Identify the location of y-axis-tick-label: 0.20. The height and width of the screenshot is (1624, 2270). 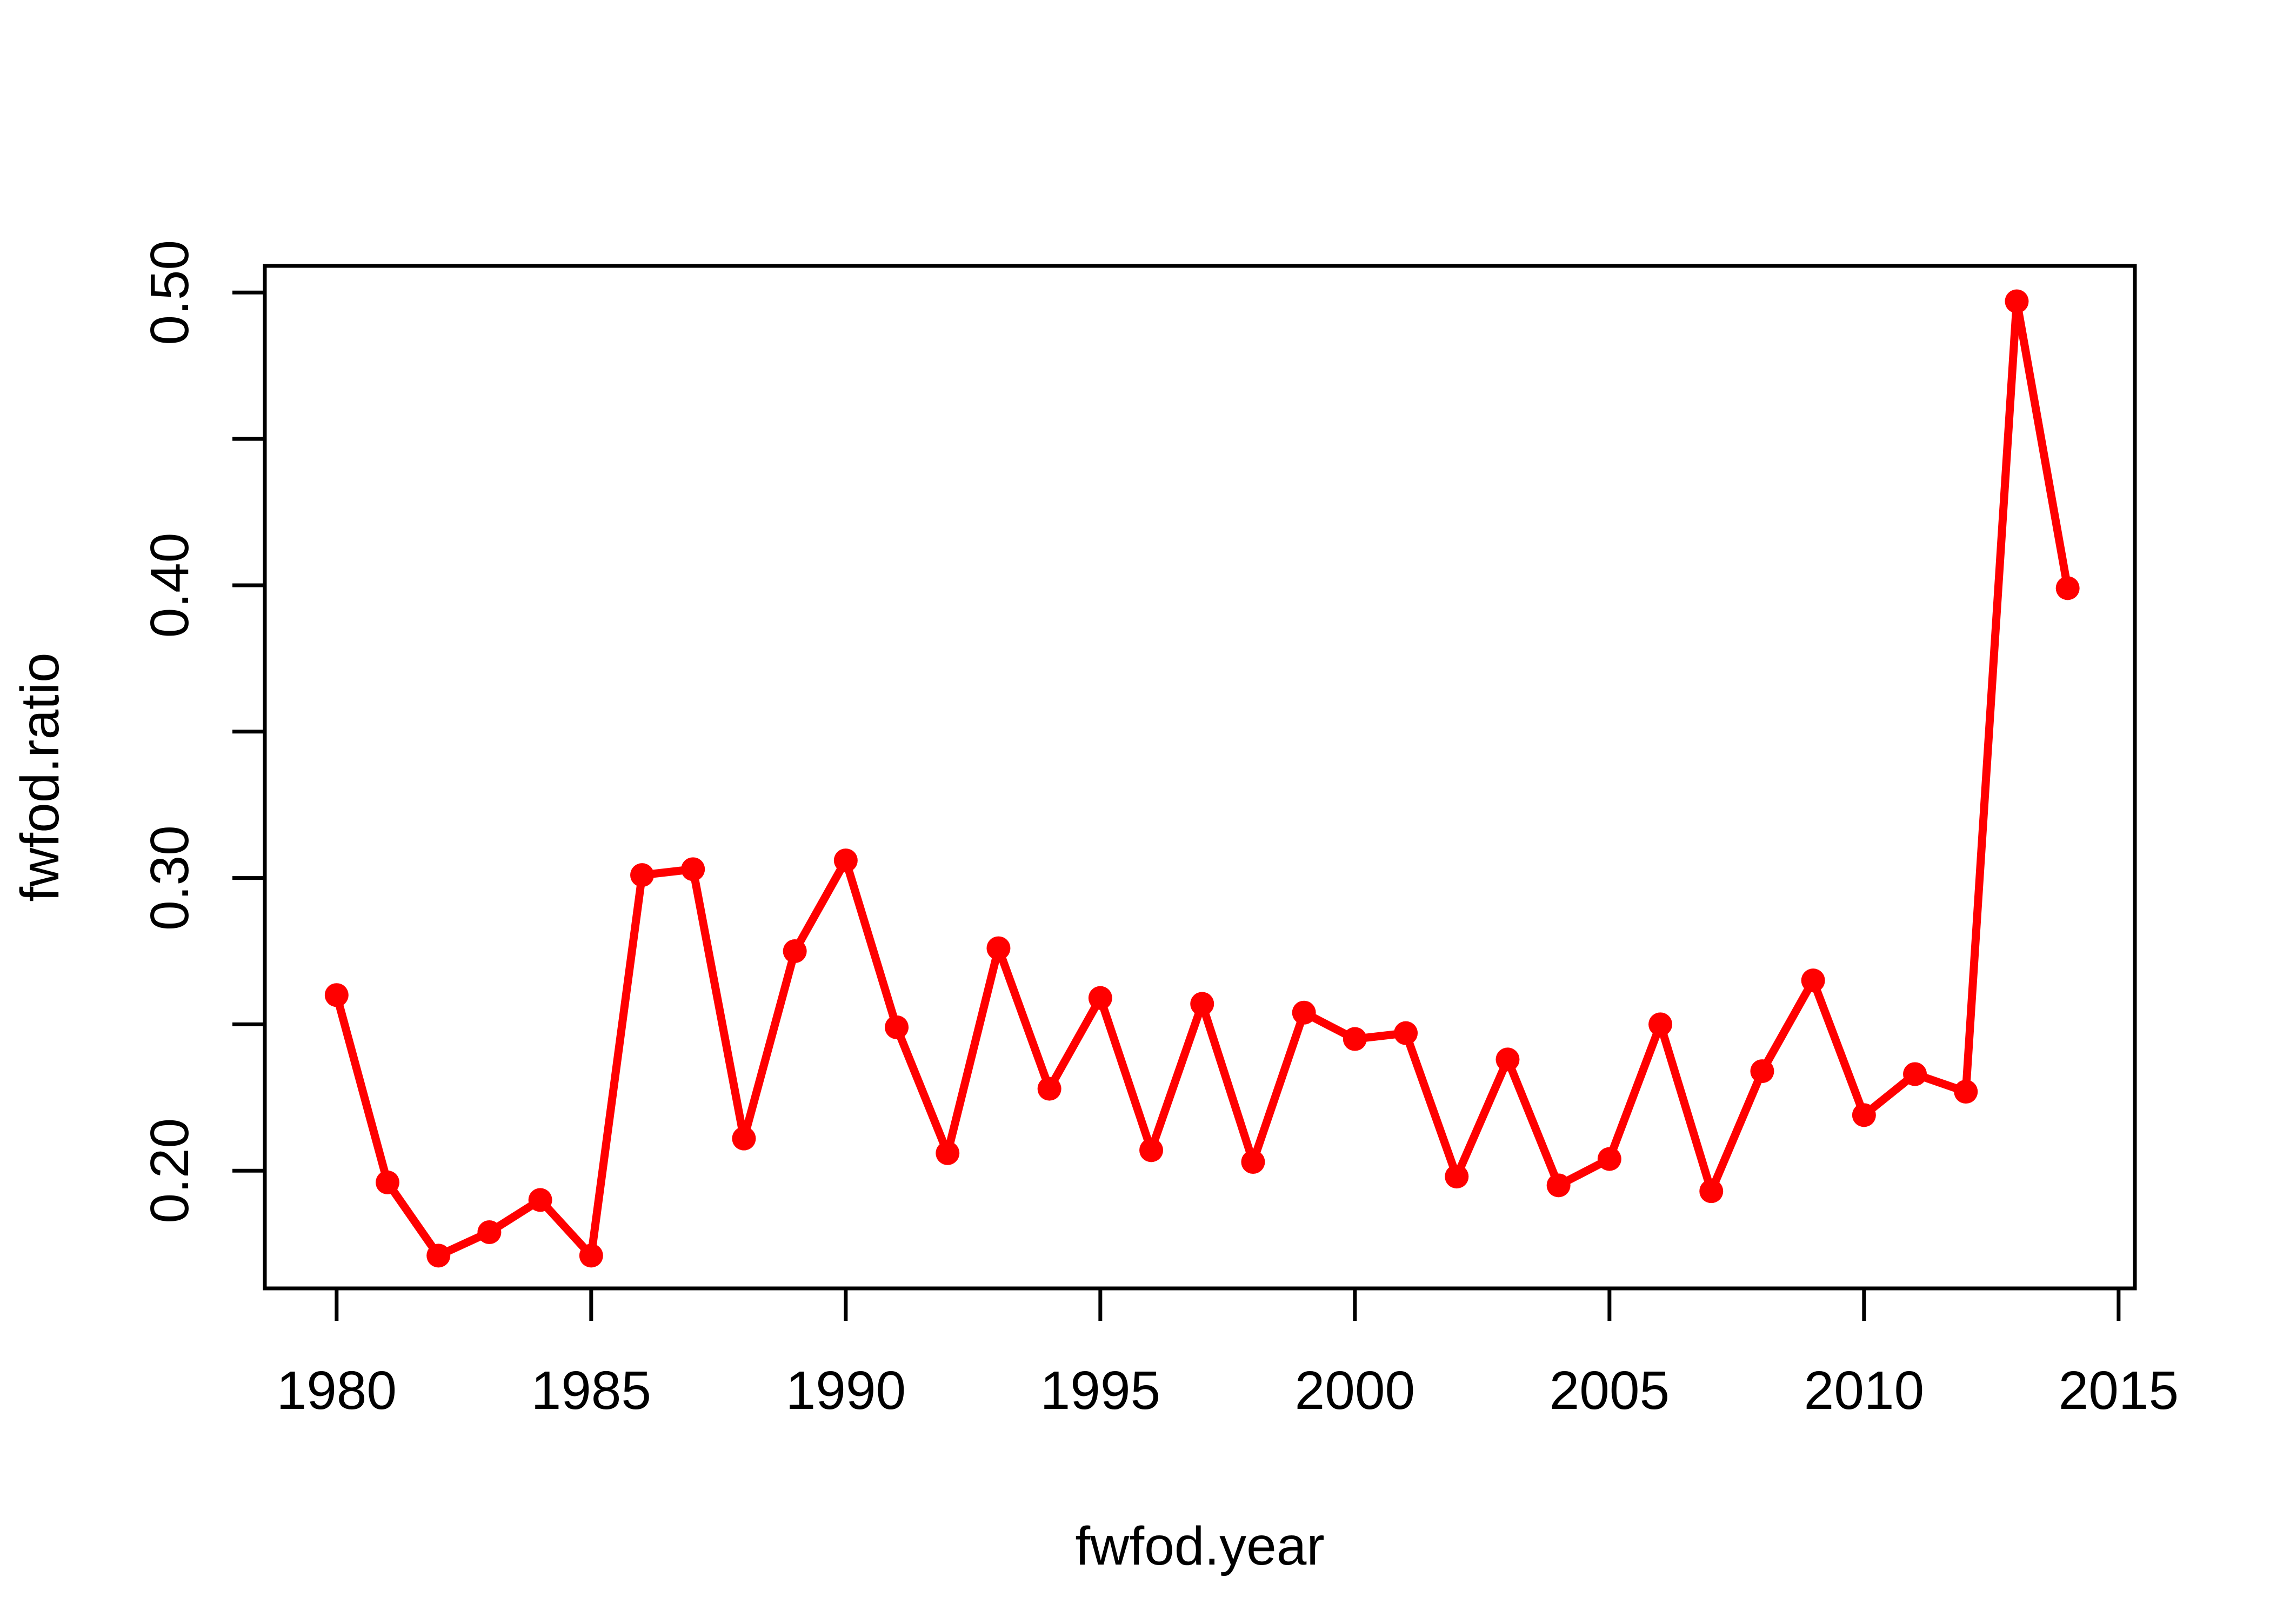
(169, 1171).